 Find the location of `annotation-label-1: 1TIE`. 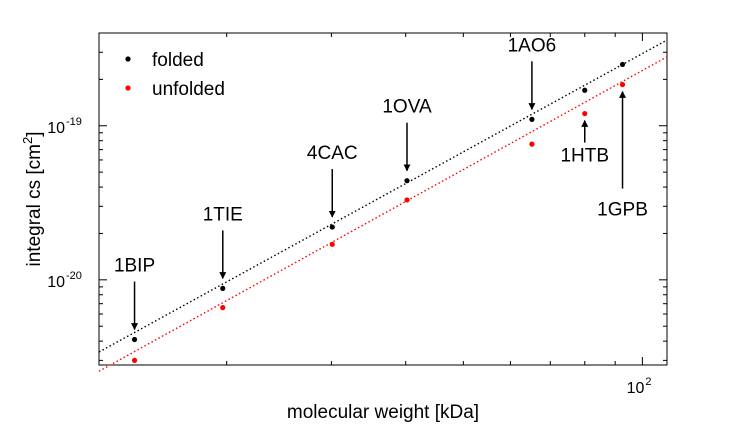

annotation-label-1: 1TIE is located at coordinates (223, 214).